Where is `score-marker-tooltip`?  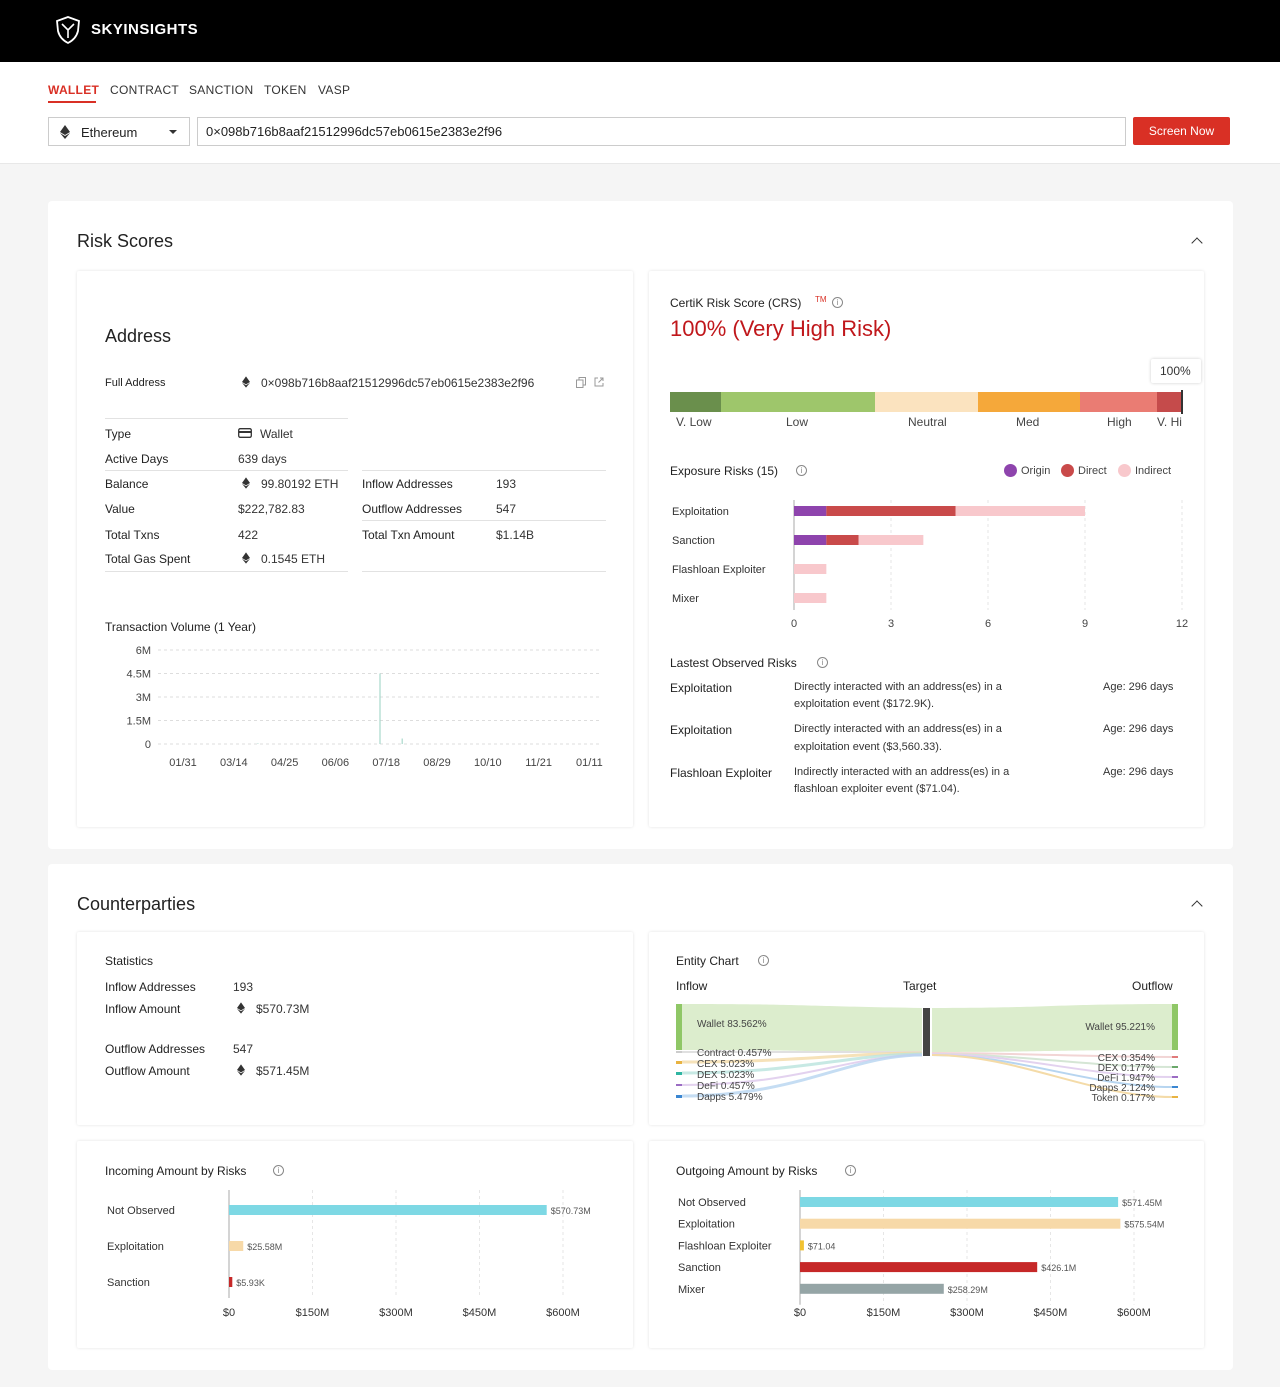 score-marker-tooltip is located at coordinates (1176, 371).